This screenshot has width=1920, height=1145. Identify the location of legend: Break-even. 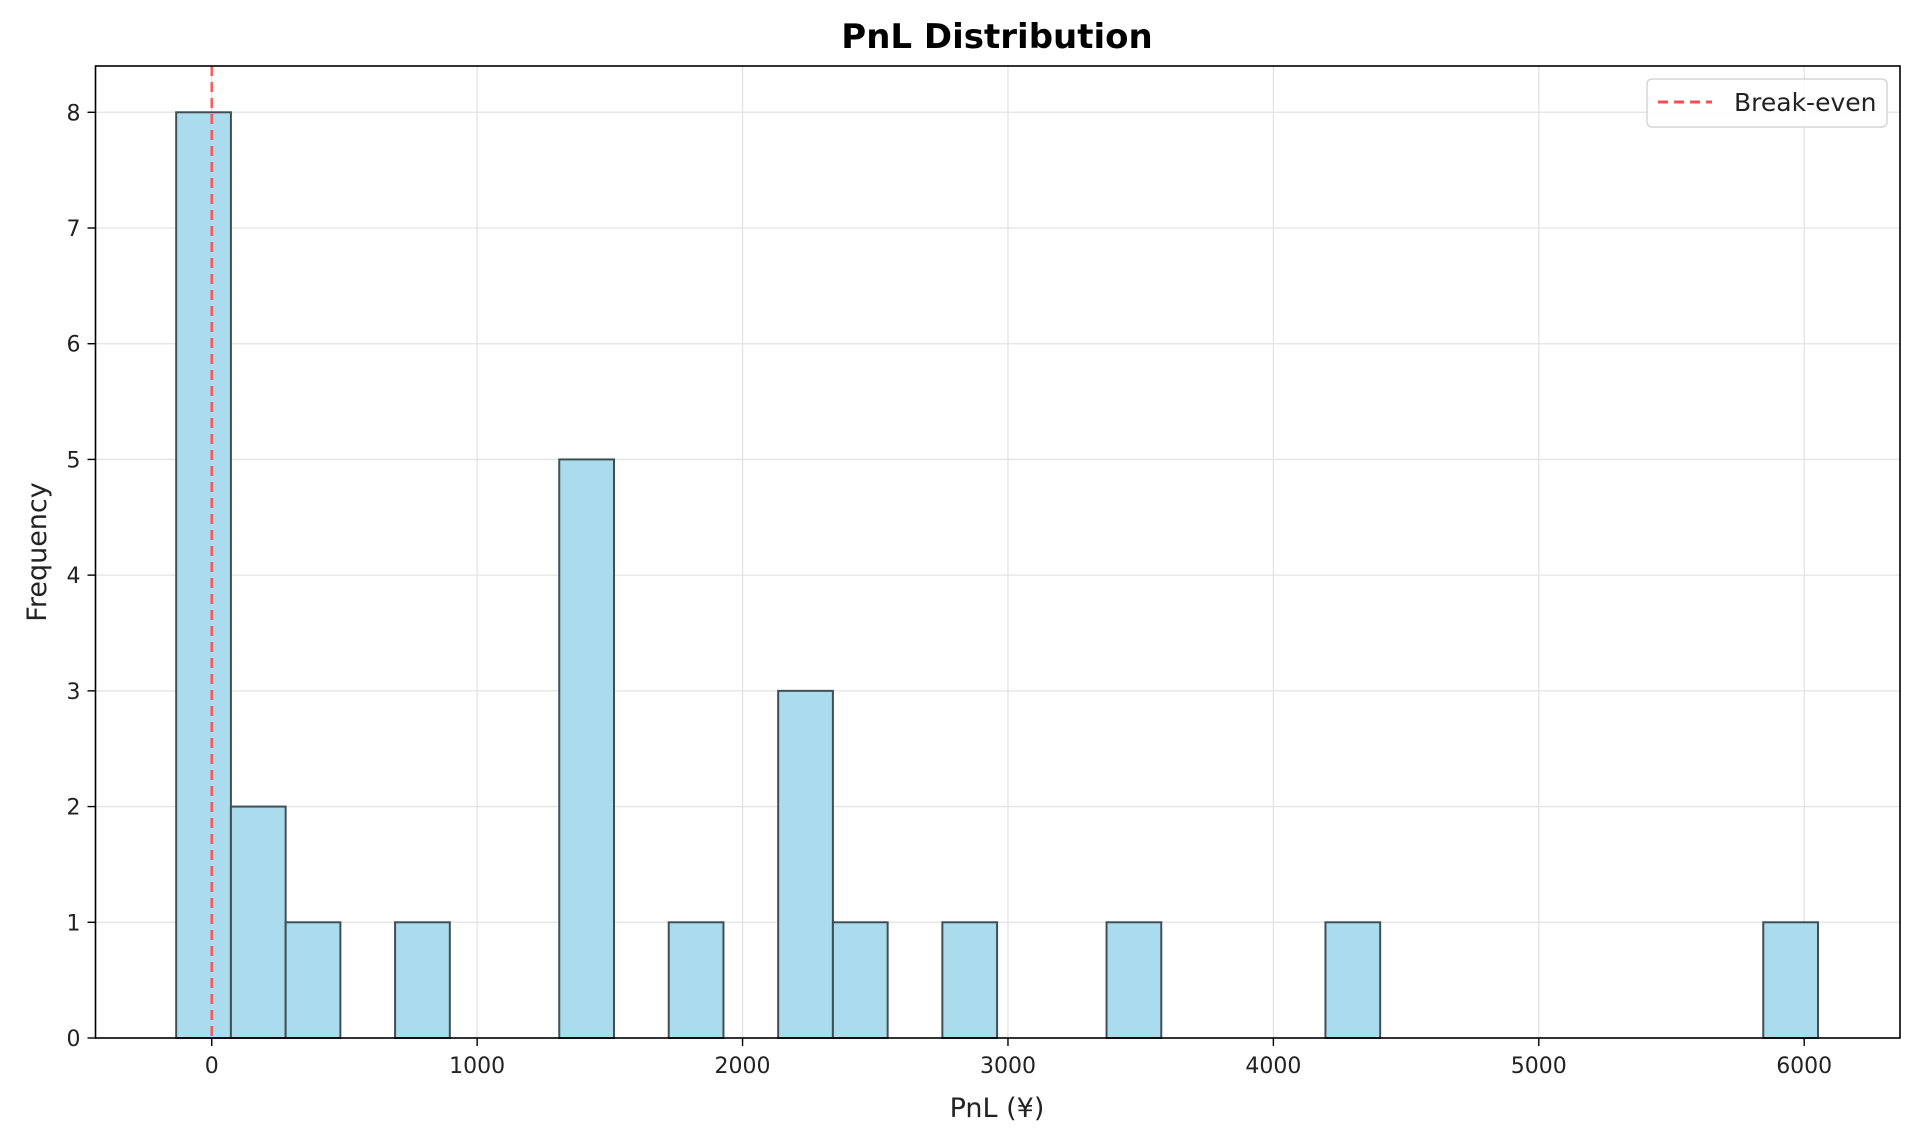
(1767, 103).